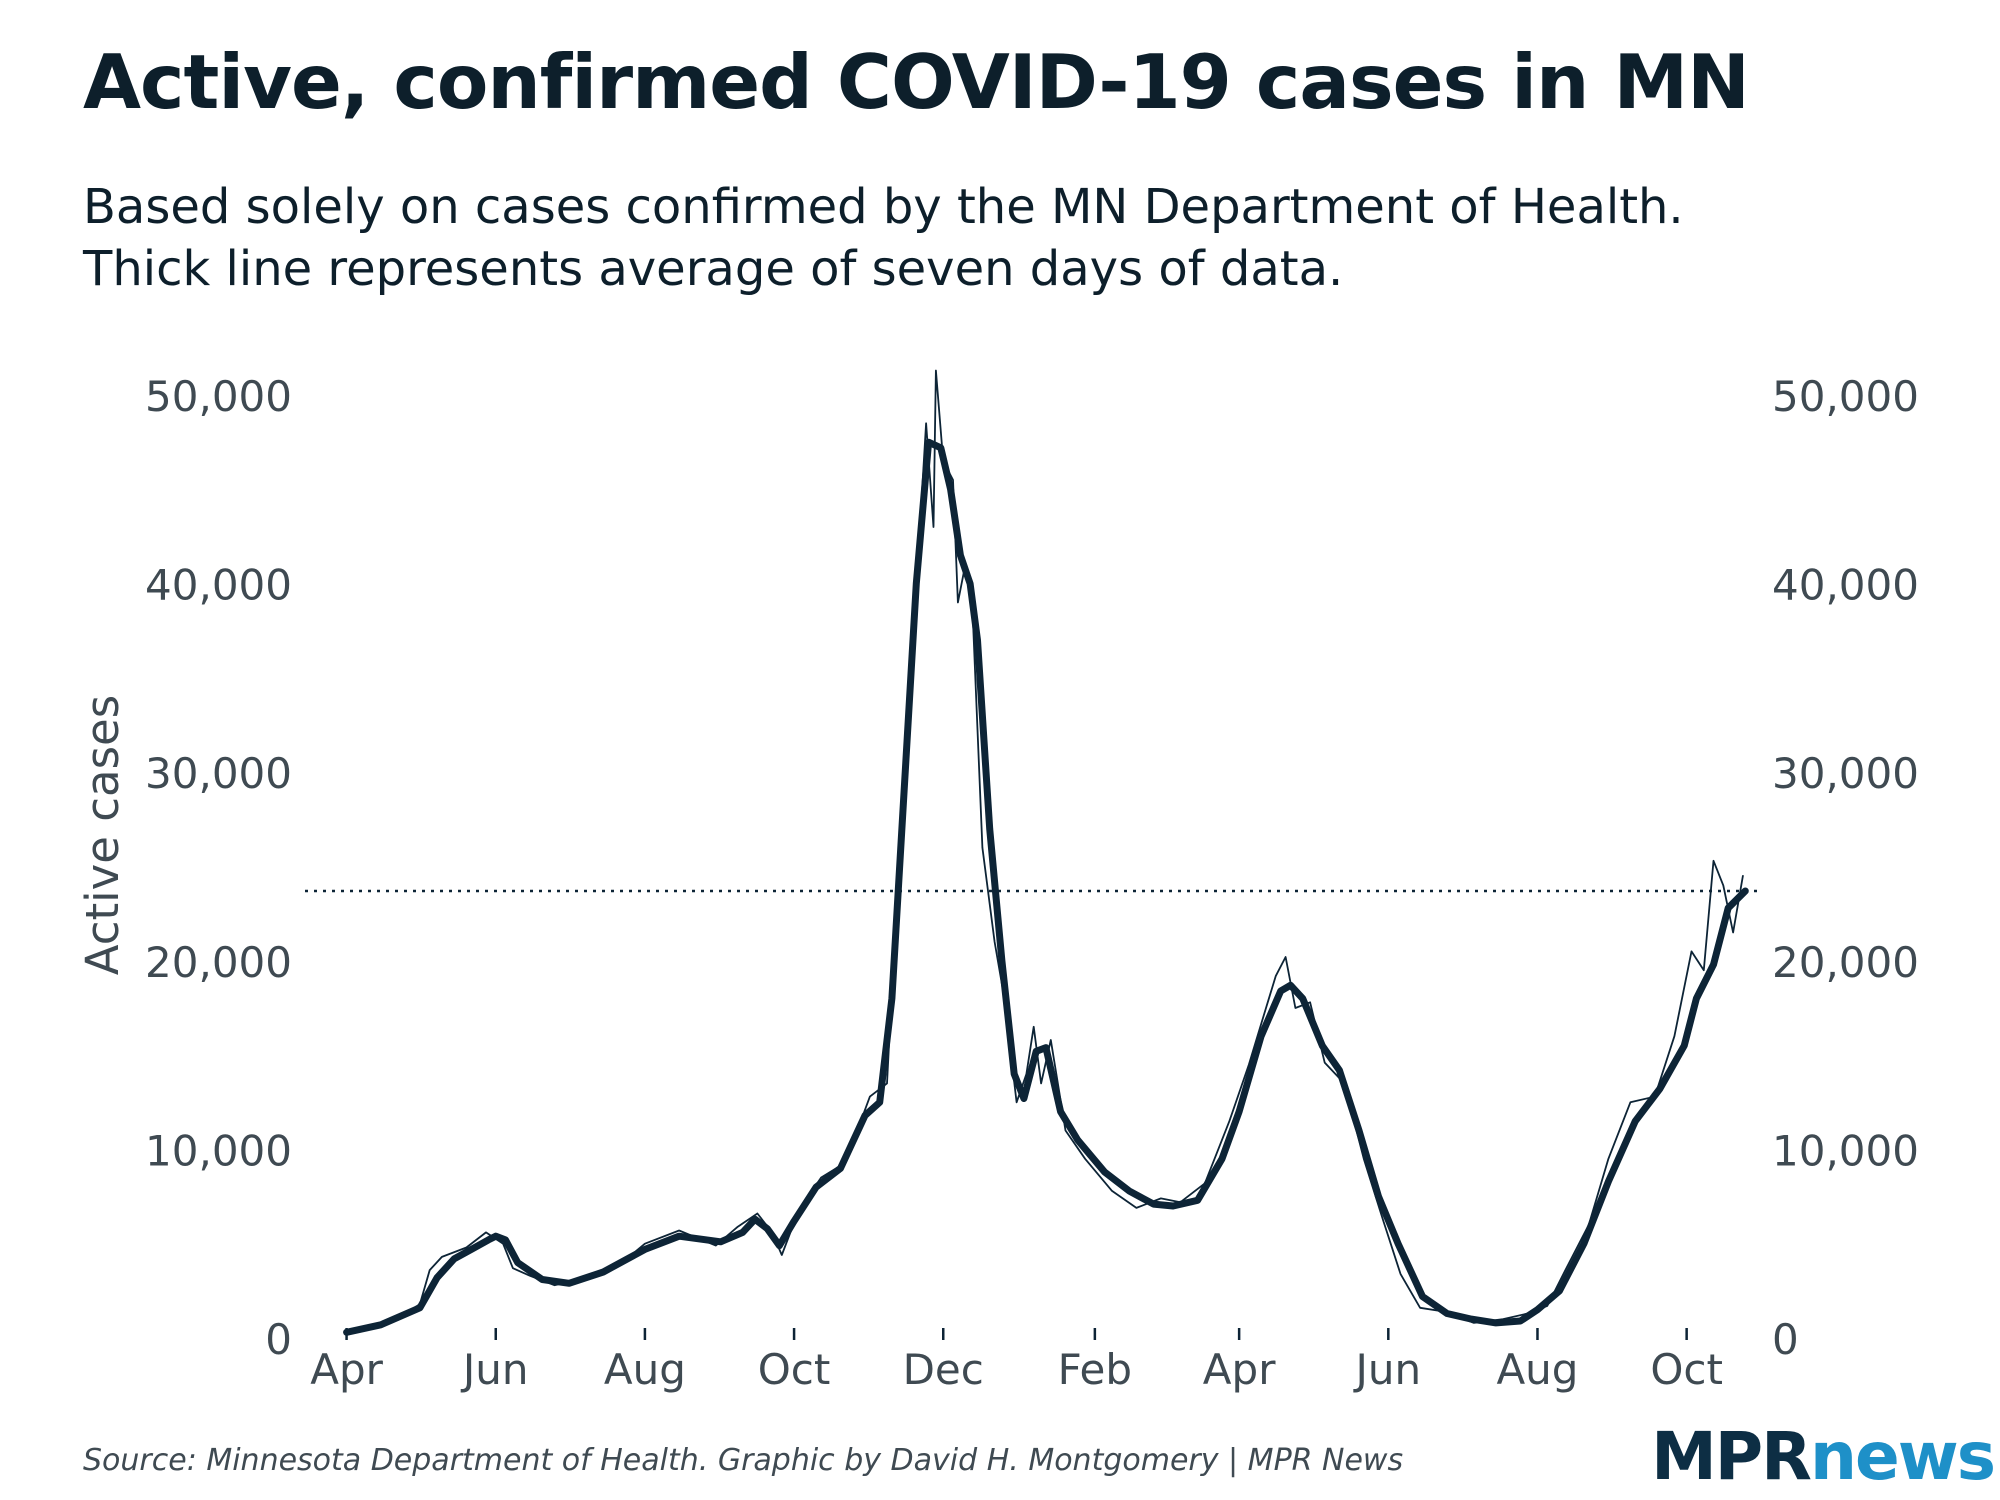  Describe the element at coordinates (1845, 396) in the screenshot. I see `y-tick-label-right: 50,000` at that location.